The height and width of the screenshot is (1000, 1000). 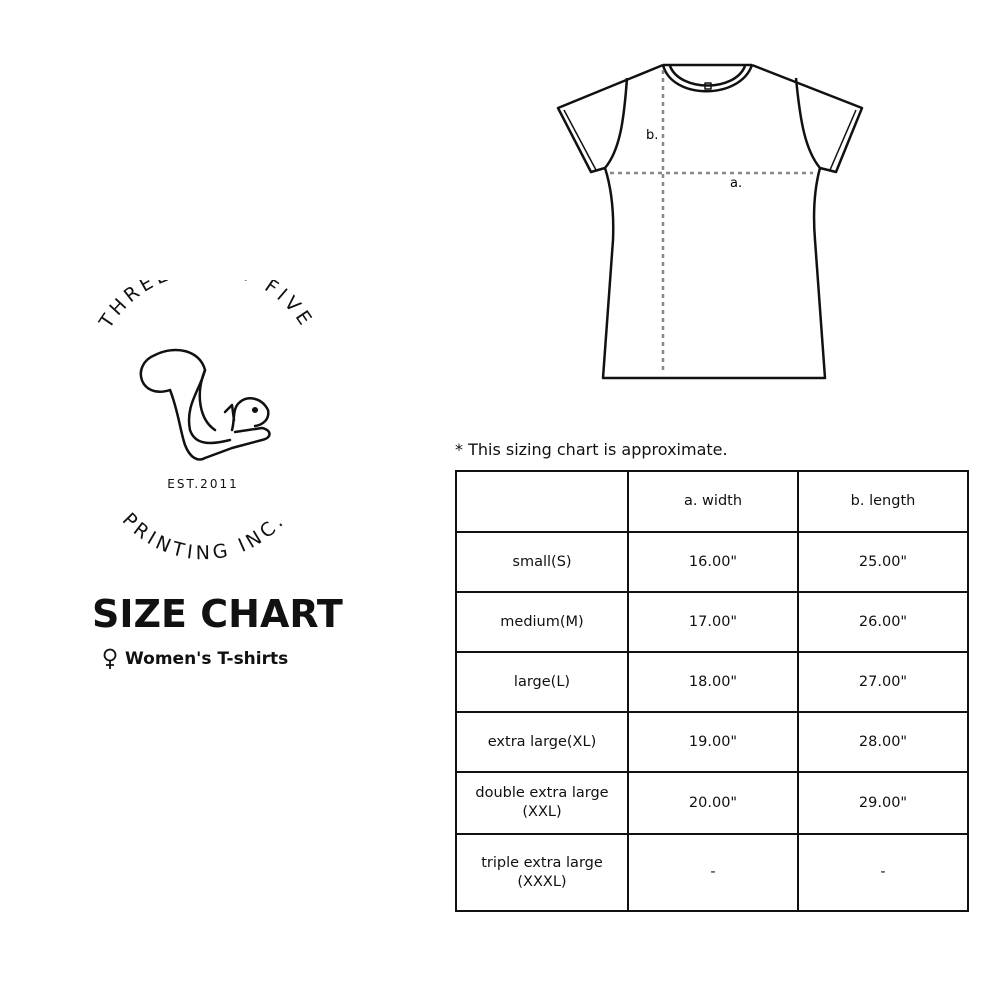 What do you see at coordinates (542, 803) in the screenshot?
I see `size-cell: double extra large (XXL)` at bounding box center [542, 803].